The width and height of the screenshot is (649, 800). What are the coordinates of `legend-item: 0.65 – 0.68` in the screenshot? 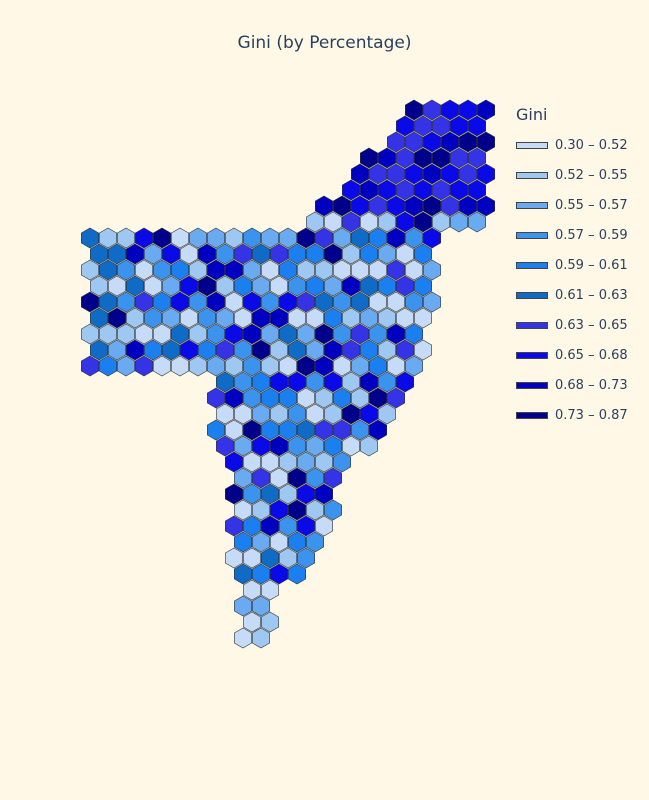 It's located at (572, 355).